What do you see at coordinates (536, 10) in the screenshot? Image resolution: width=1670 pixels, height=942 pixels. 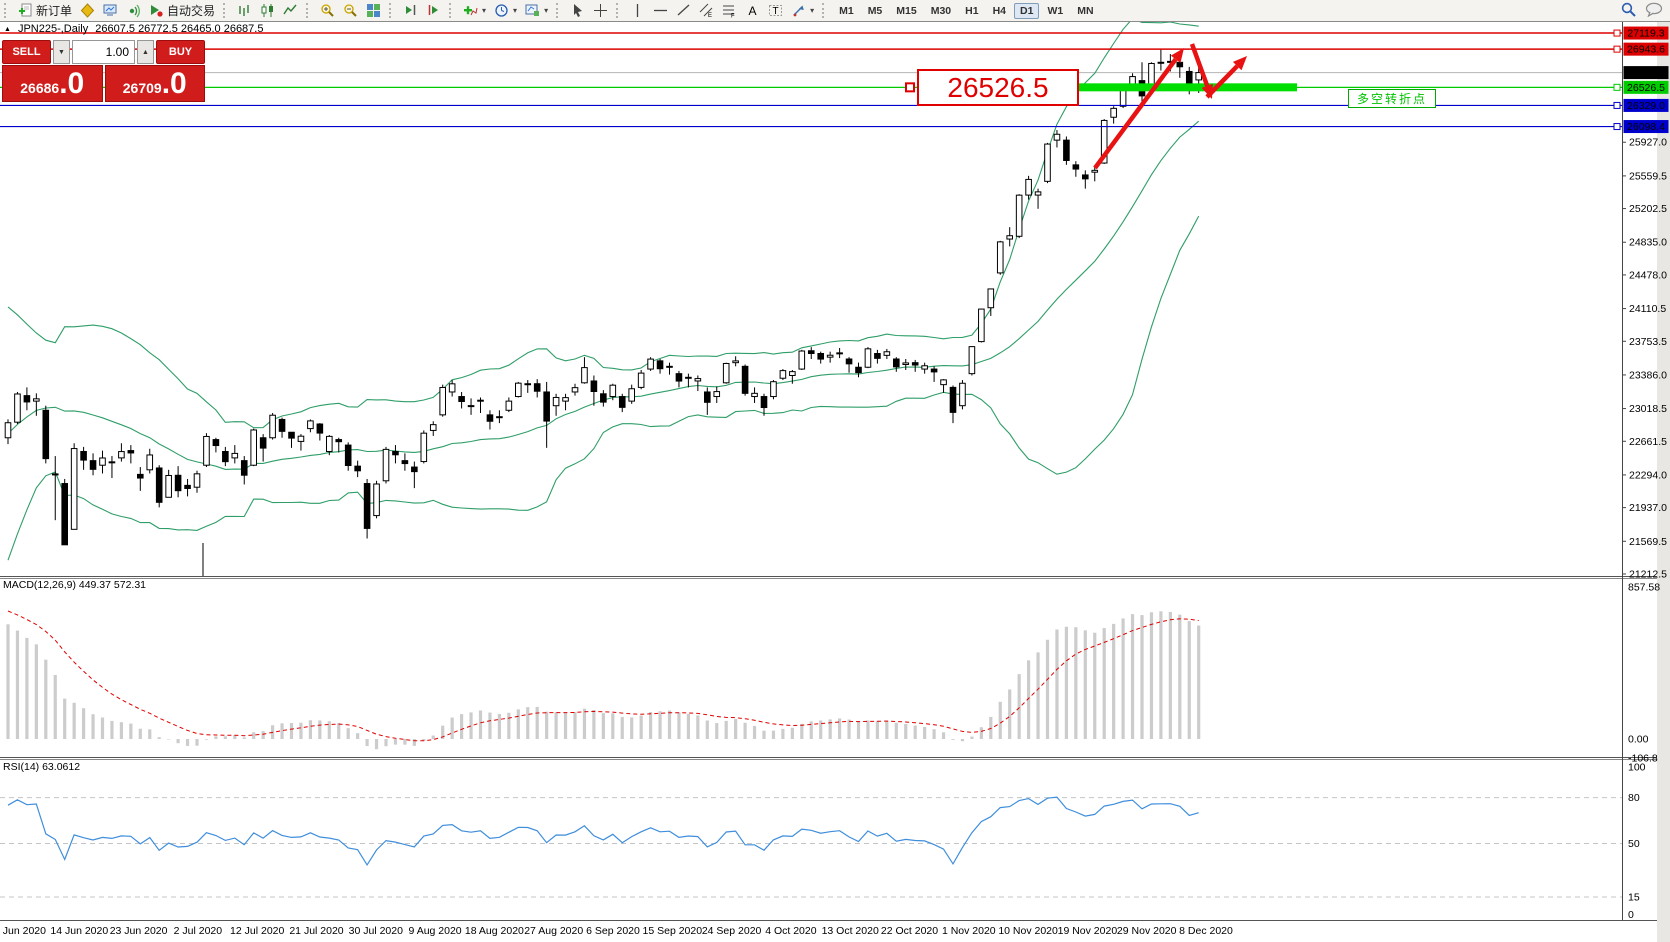 I see `templates-button: ▾` at bounding box center [536, 10].